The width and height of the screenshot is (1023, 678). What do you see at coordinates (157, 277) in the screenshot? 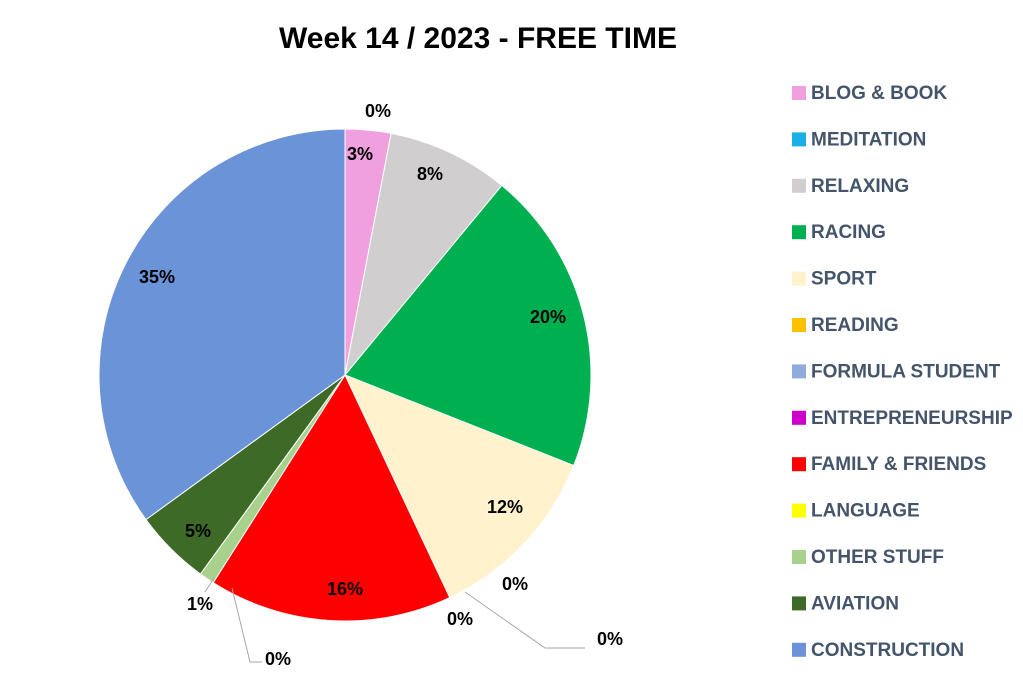
I see `data-label: 35%` at bounding box center [157, 277].